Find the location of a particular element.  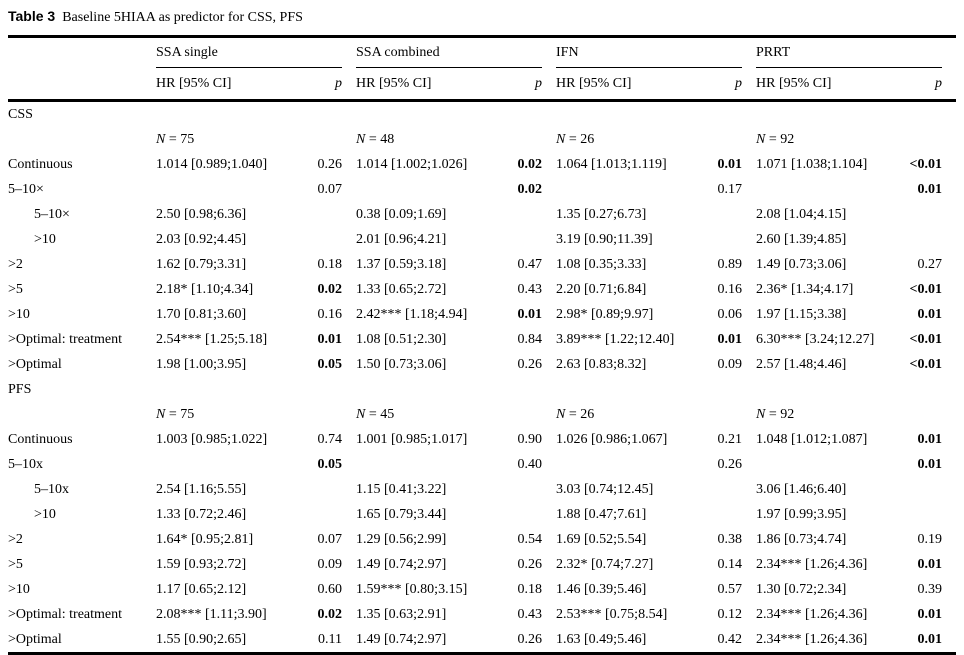

row-label: 5–10× is located at coordinates (52, 214).